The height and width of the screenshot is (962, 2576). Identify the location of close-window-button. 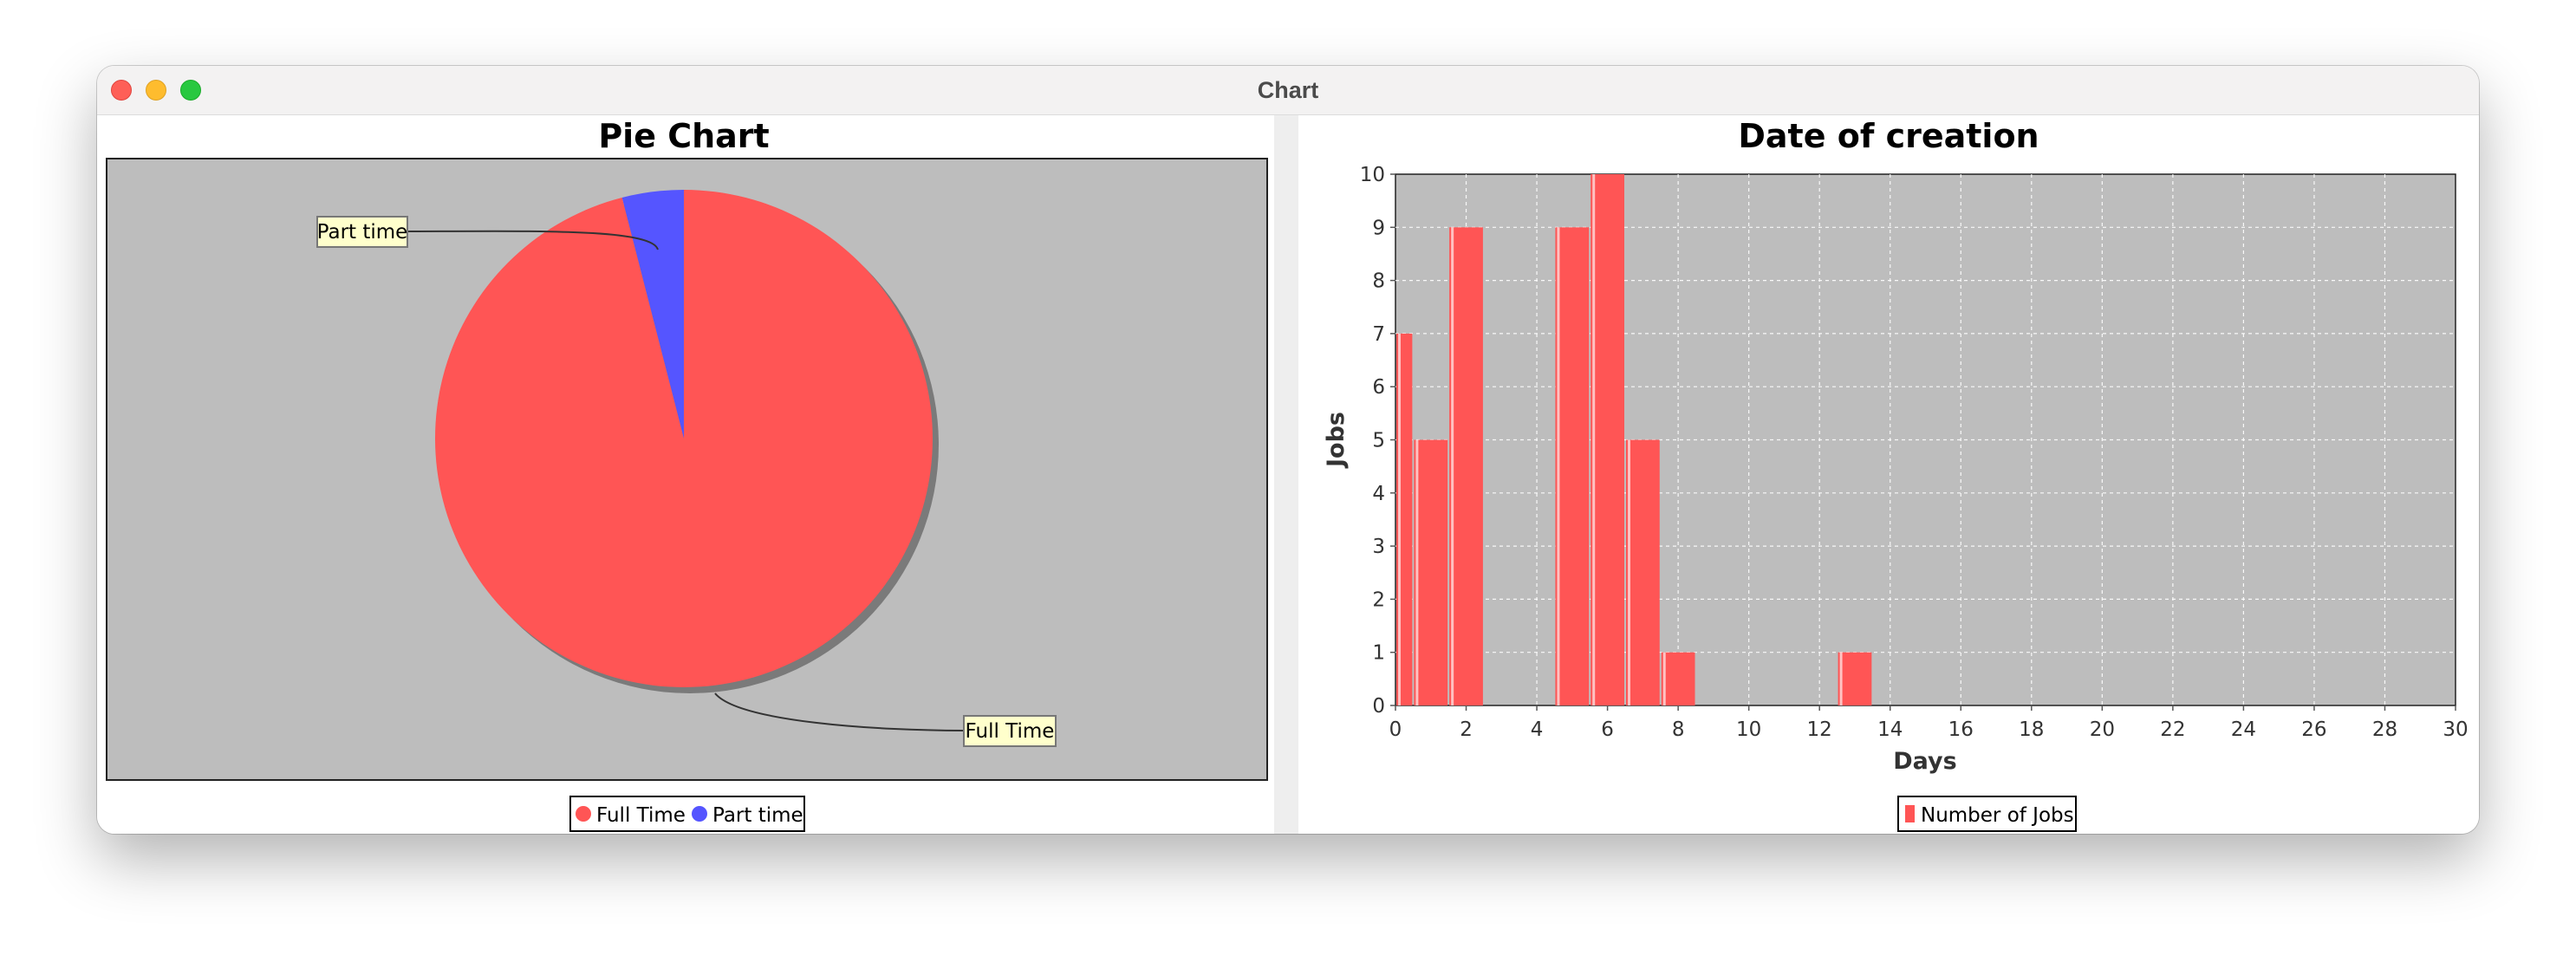
(121, 90).